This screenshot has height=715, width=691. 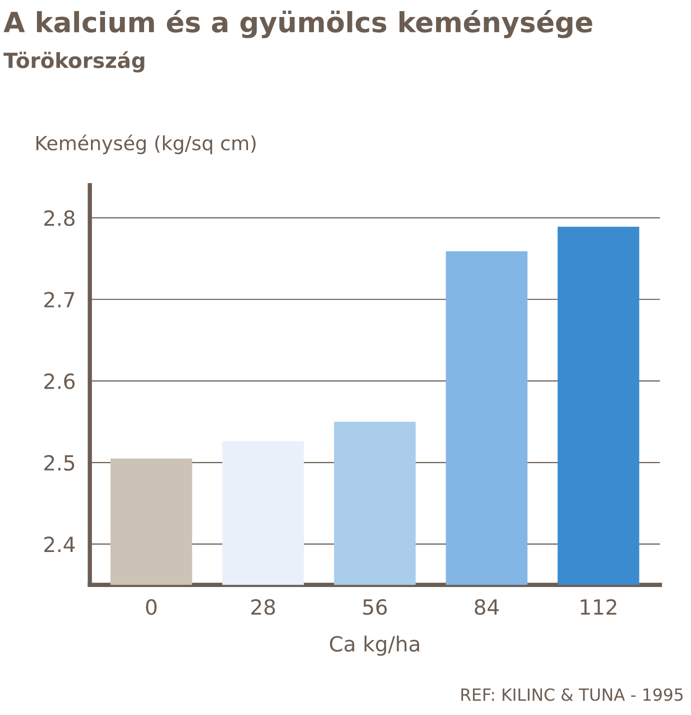 I want to click on chart-title: A kalcium és a gyümölcs keménysége, so click(x=298, y=24).